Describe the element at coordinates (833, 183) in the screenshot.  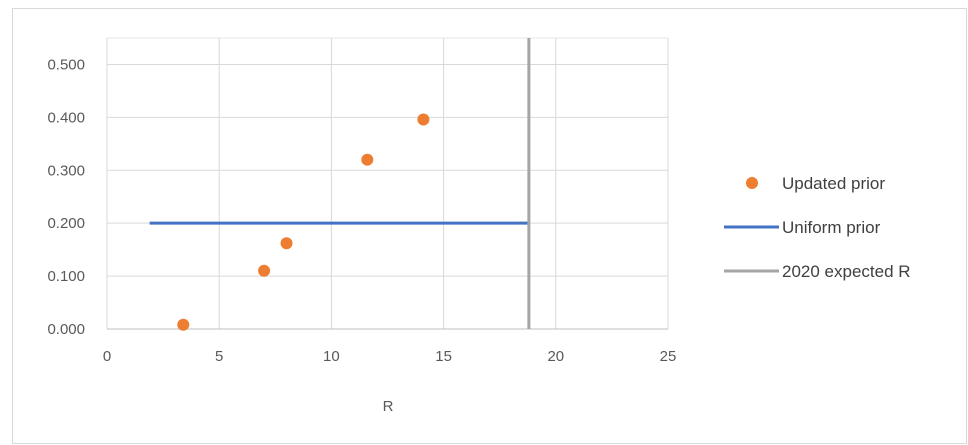
I see `legend-label: Updated prior` at that location.